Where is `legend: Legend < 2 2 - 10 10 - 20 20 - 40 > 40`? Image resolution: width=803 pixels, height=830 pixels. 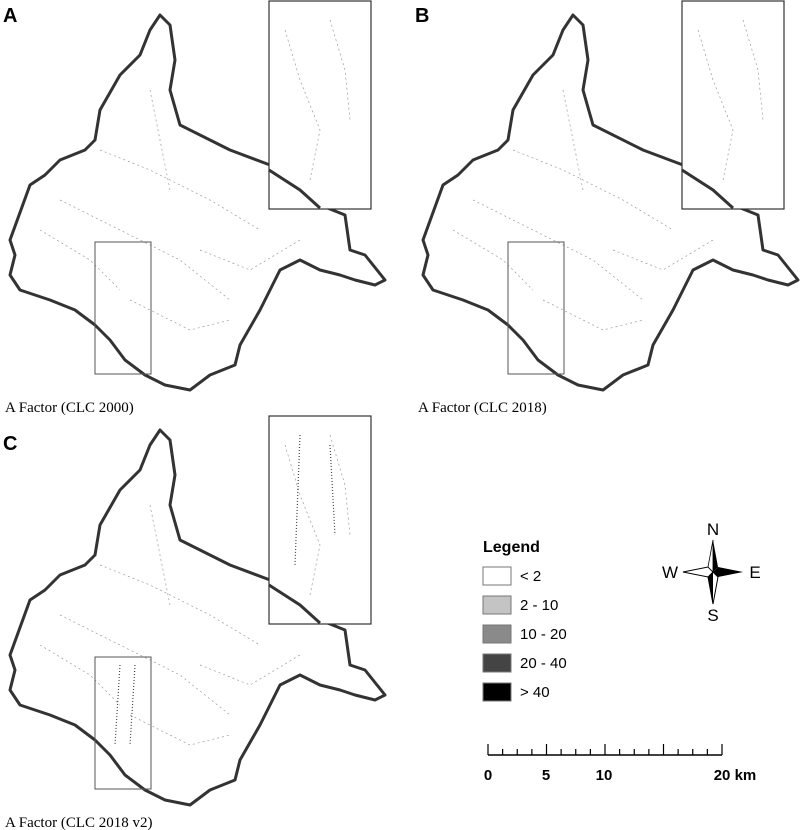 legend: Legend < 2 2 - 10 10 - 20 20 - 40 > 40 is located at coordinates (524, 620).